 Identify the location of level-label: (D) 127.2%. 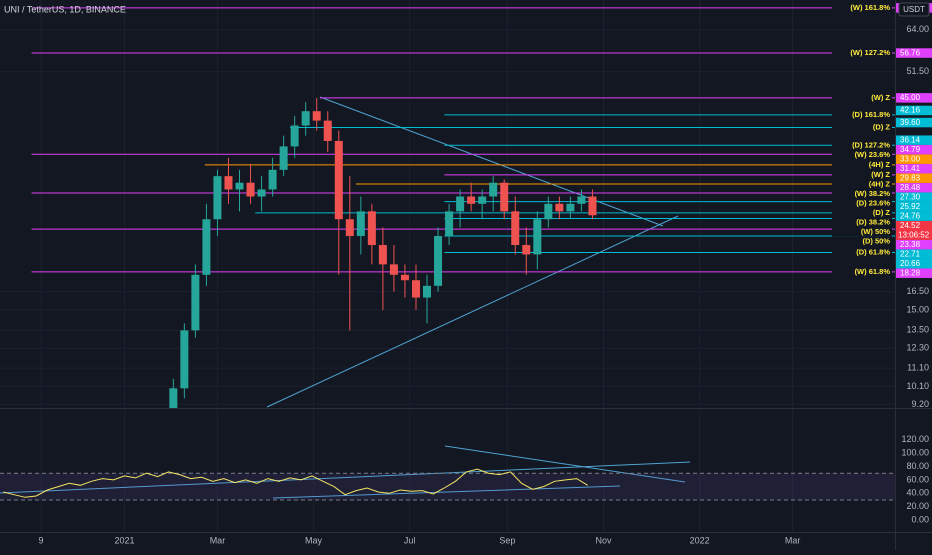
(871, 144).